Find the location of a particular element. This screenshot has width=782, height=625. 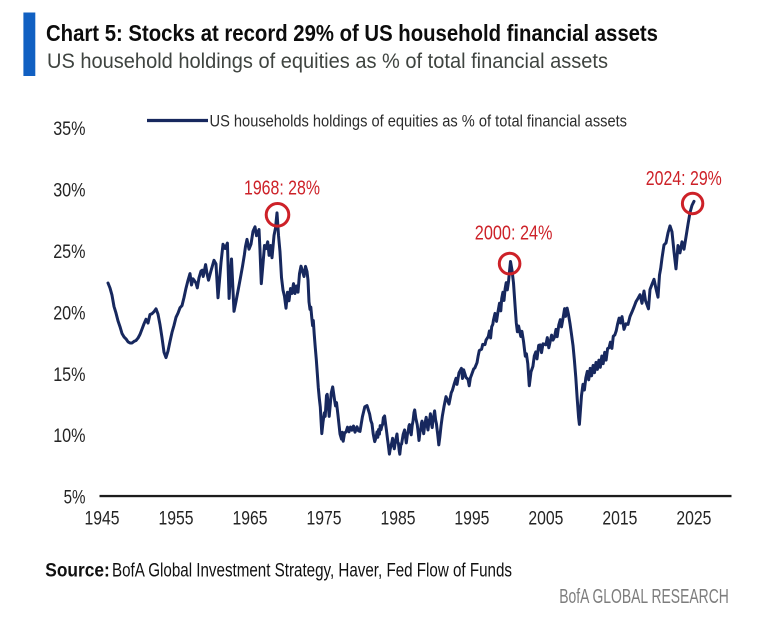

svg-text: 1995 is located at coordinates (471, 519).